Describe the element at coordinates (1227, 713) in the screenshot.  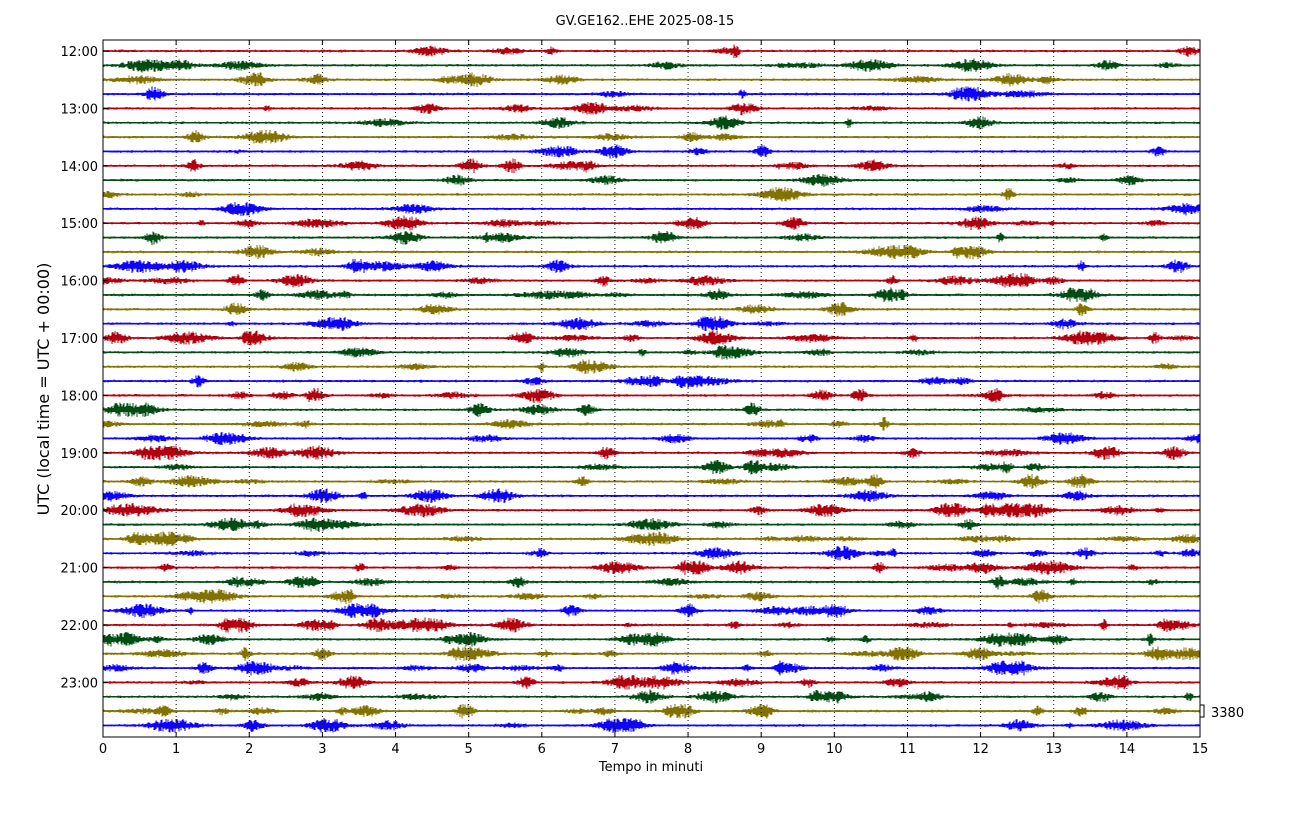
I see `scale-bar-label: 3380` at that location.